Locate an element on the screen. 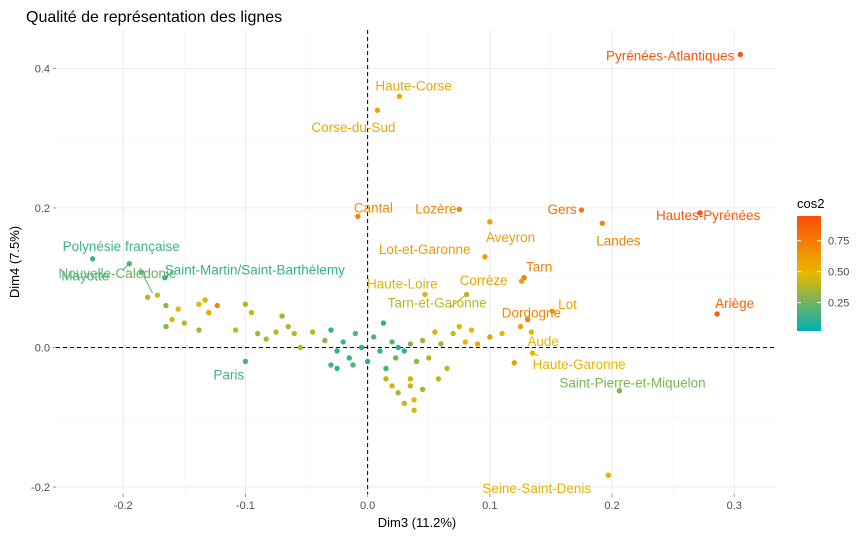 The image size is (866, 538). point-paris is located at coordinates (245, 361).